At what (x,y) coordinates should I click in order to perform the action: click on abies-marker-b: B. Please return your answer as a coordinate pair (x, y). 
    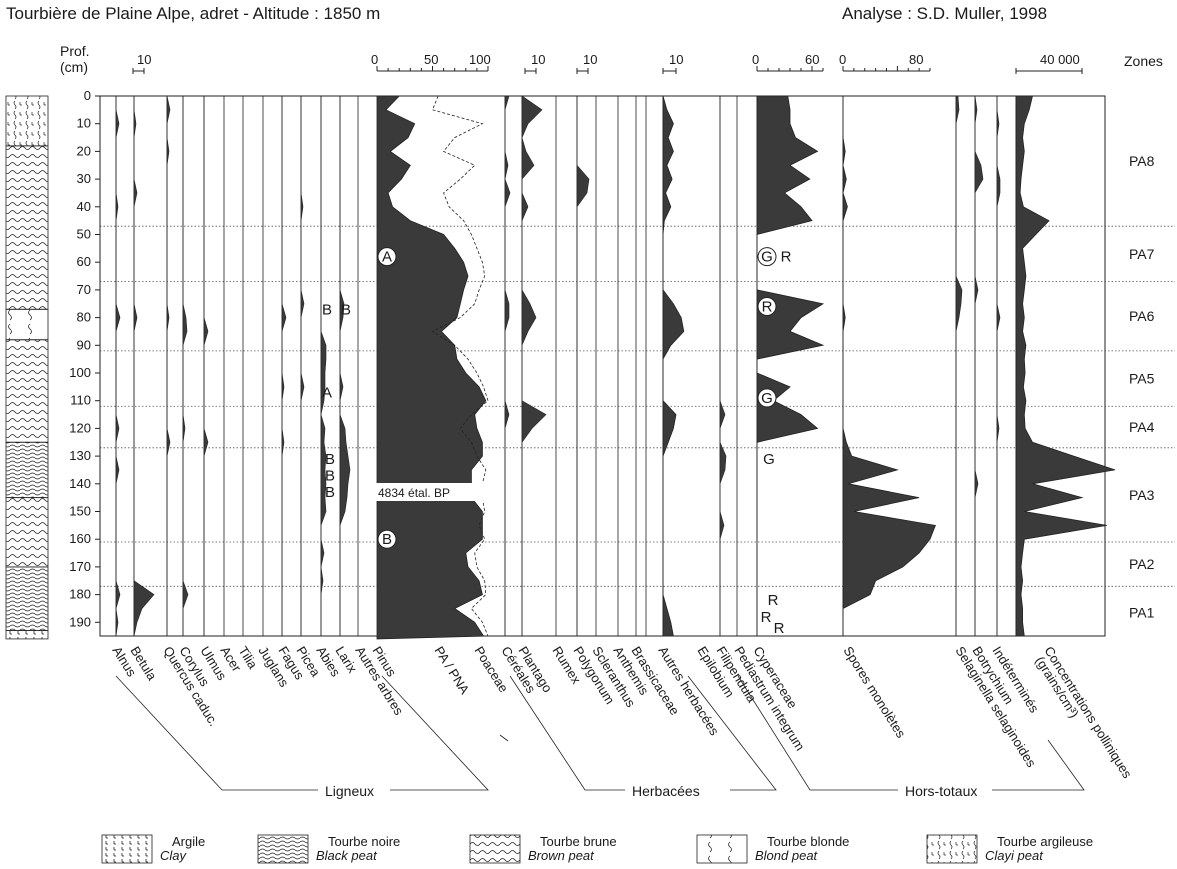
    Looking at the image, I should click on (327, 309).